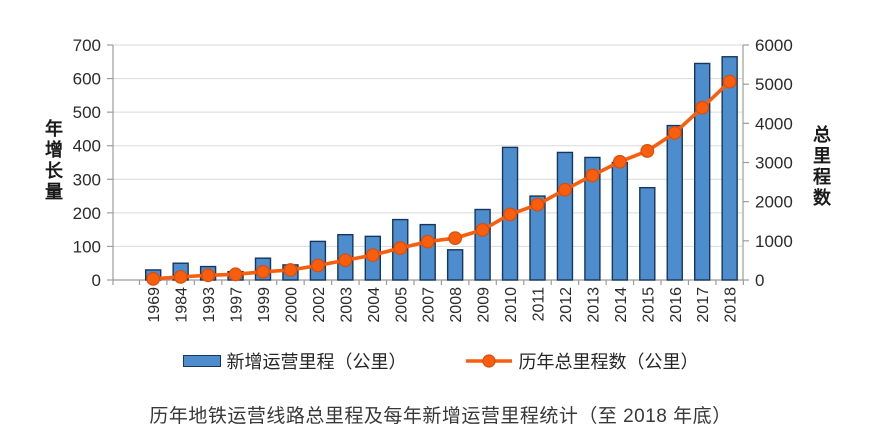  Describe the element at coordinates (648, 305) in the screenshot. I see `x-tick-label: 2015` at that location.